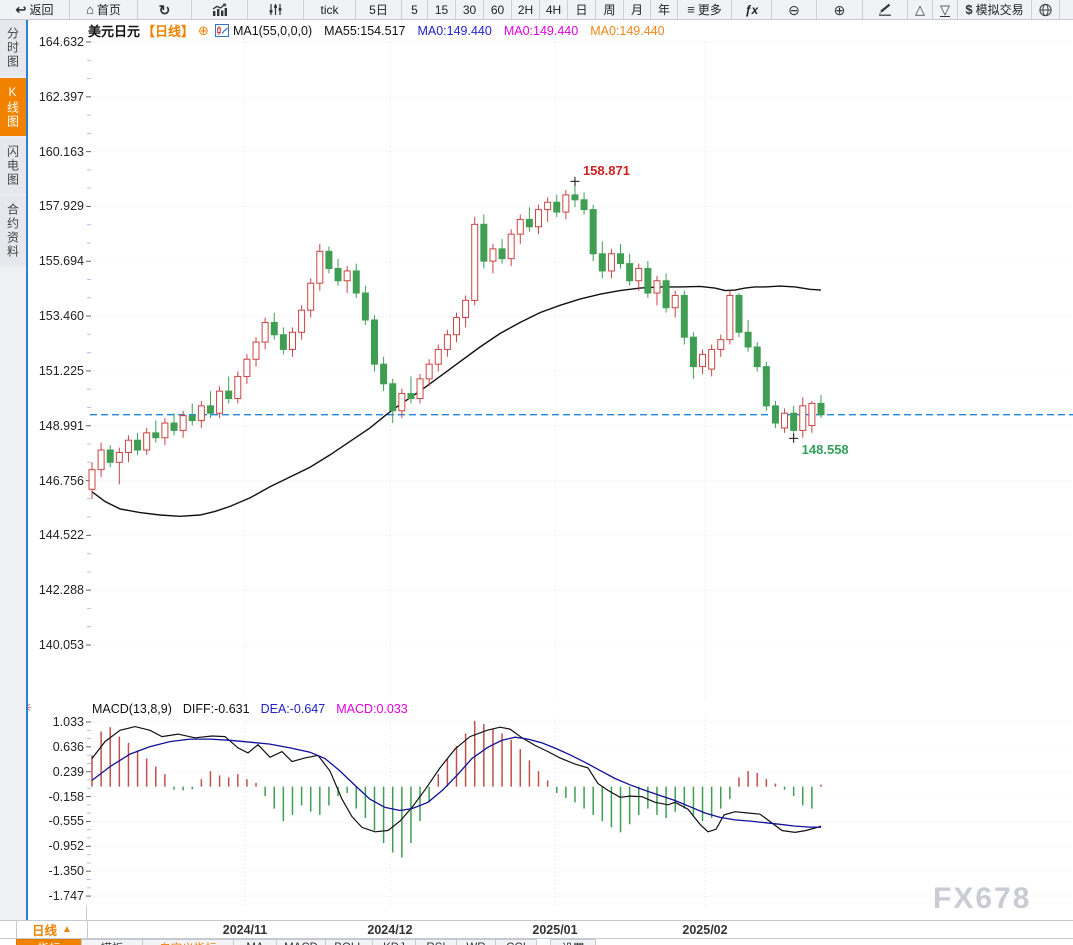 The height and width of the screenshot is (945, 1073). I want to click on sidebar-tab-3: 合约资料, so click(13, 231).